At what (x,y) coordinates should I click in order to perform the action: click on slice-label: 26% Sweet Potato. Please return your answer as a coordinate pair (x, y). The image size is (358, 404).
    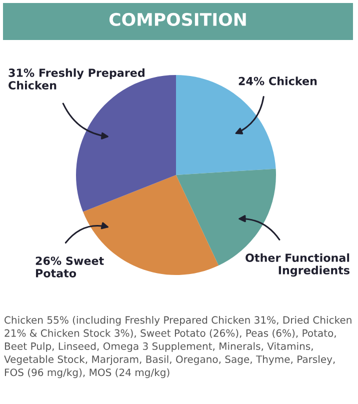
    Looking at the image, I should click on (70, 267).